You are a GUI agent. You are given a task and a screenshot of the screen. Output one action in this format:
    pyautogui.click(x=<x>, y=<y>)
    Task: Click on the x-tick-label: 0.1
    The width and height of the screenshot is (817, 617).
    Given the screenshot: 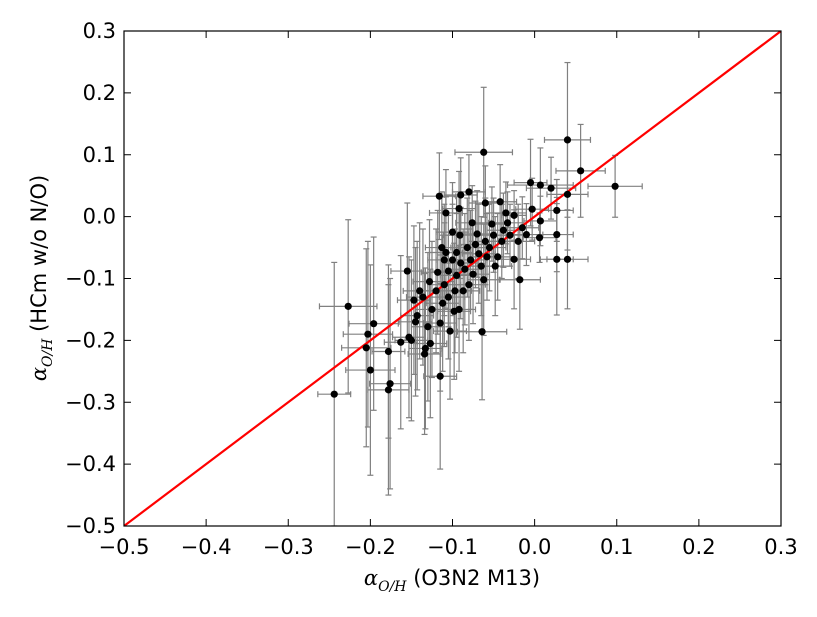 What is the action you would take?
    pyautogui.click(x=616, y=547)
    